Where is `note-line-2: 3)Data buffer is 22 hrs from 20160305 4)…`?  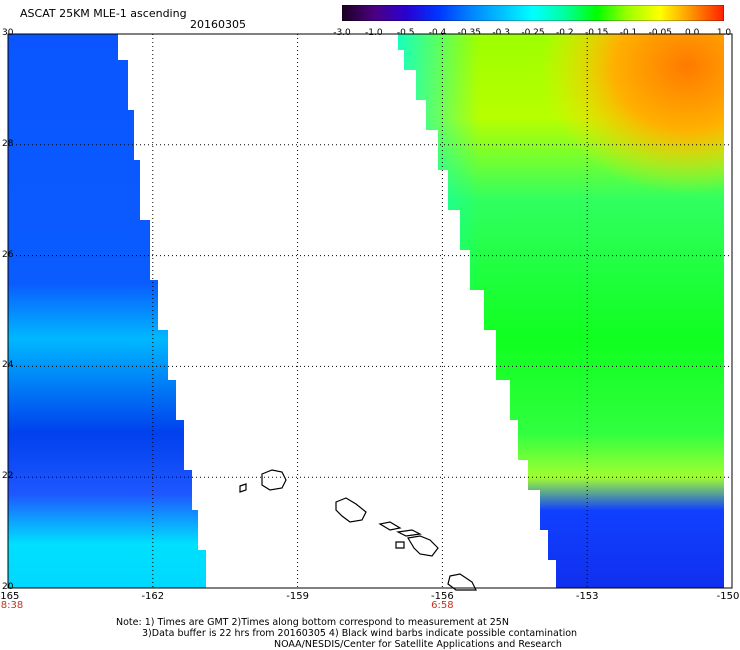 note-line-2: 3)Data buffer is 22 hrs from 20160305 4)… is located at coordinates (360, 633).